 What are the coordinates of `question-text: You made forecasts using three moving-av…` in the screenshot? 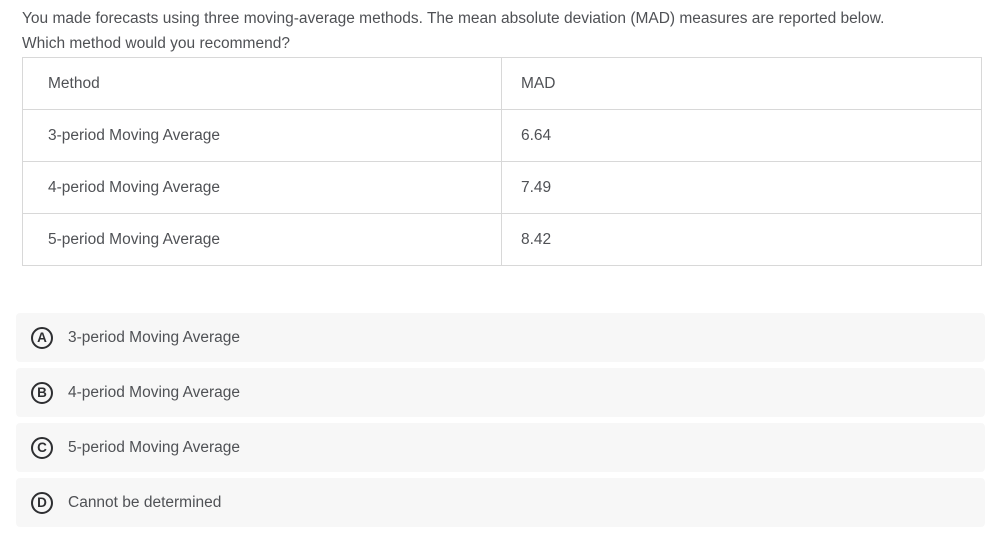 It's located at (502, 31).